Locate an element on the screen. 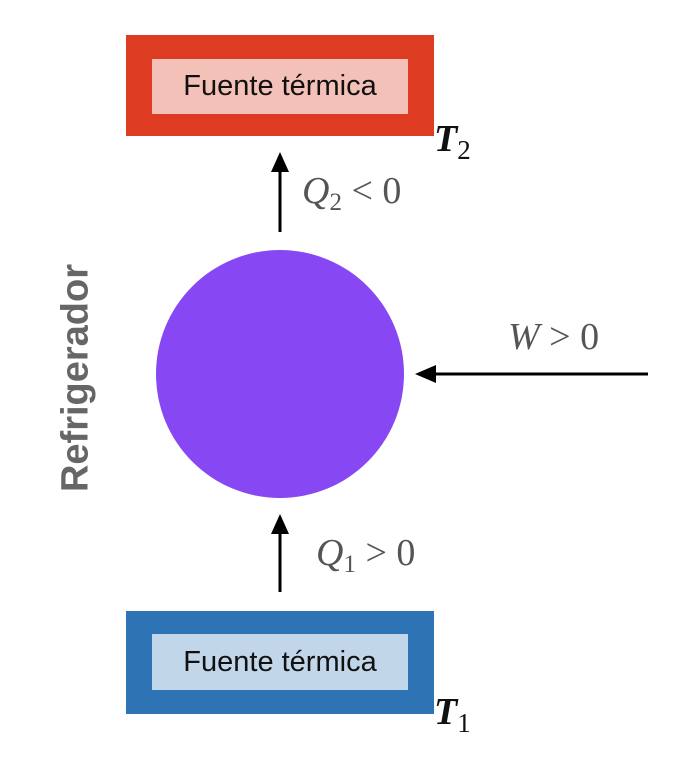 The width and height of the screenshot is (692, 776). hot-source-label: Fuente térmica is located at coordinates (280, 86).